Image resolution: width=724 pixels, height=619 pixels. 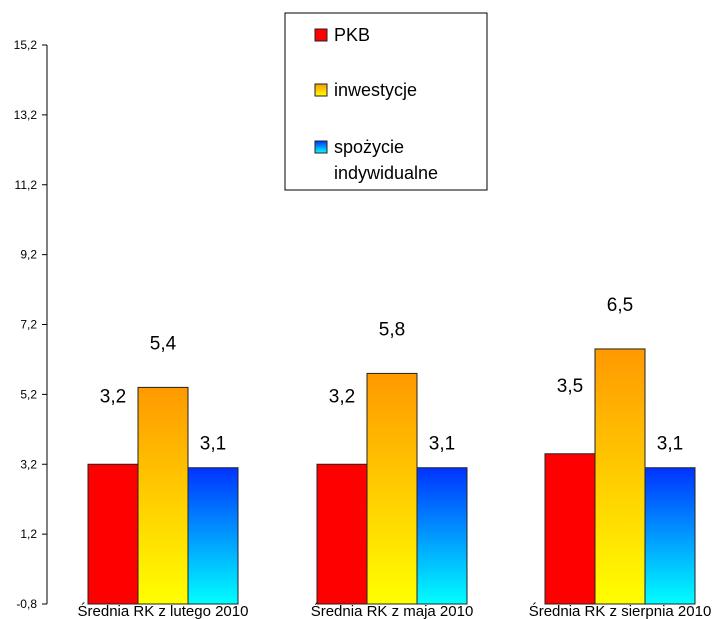 I want to click on y-tick-label: 7,2, so click(x=28, y=325).